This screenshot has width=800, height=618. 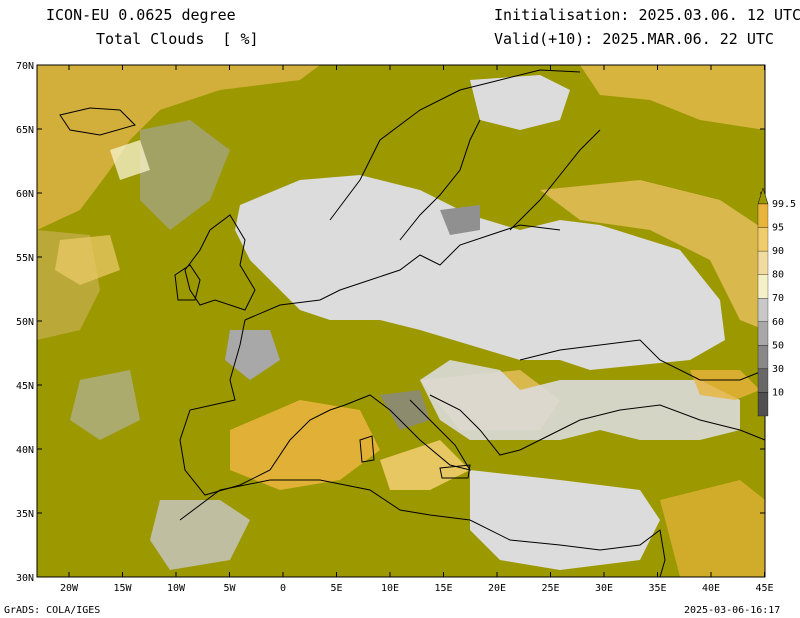 I want to click on colorbar-label: 50, so click(x=778, y=345).